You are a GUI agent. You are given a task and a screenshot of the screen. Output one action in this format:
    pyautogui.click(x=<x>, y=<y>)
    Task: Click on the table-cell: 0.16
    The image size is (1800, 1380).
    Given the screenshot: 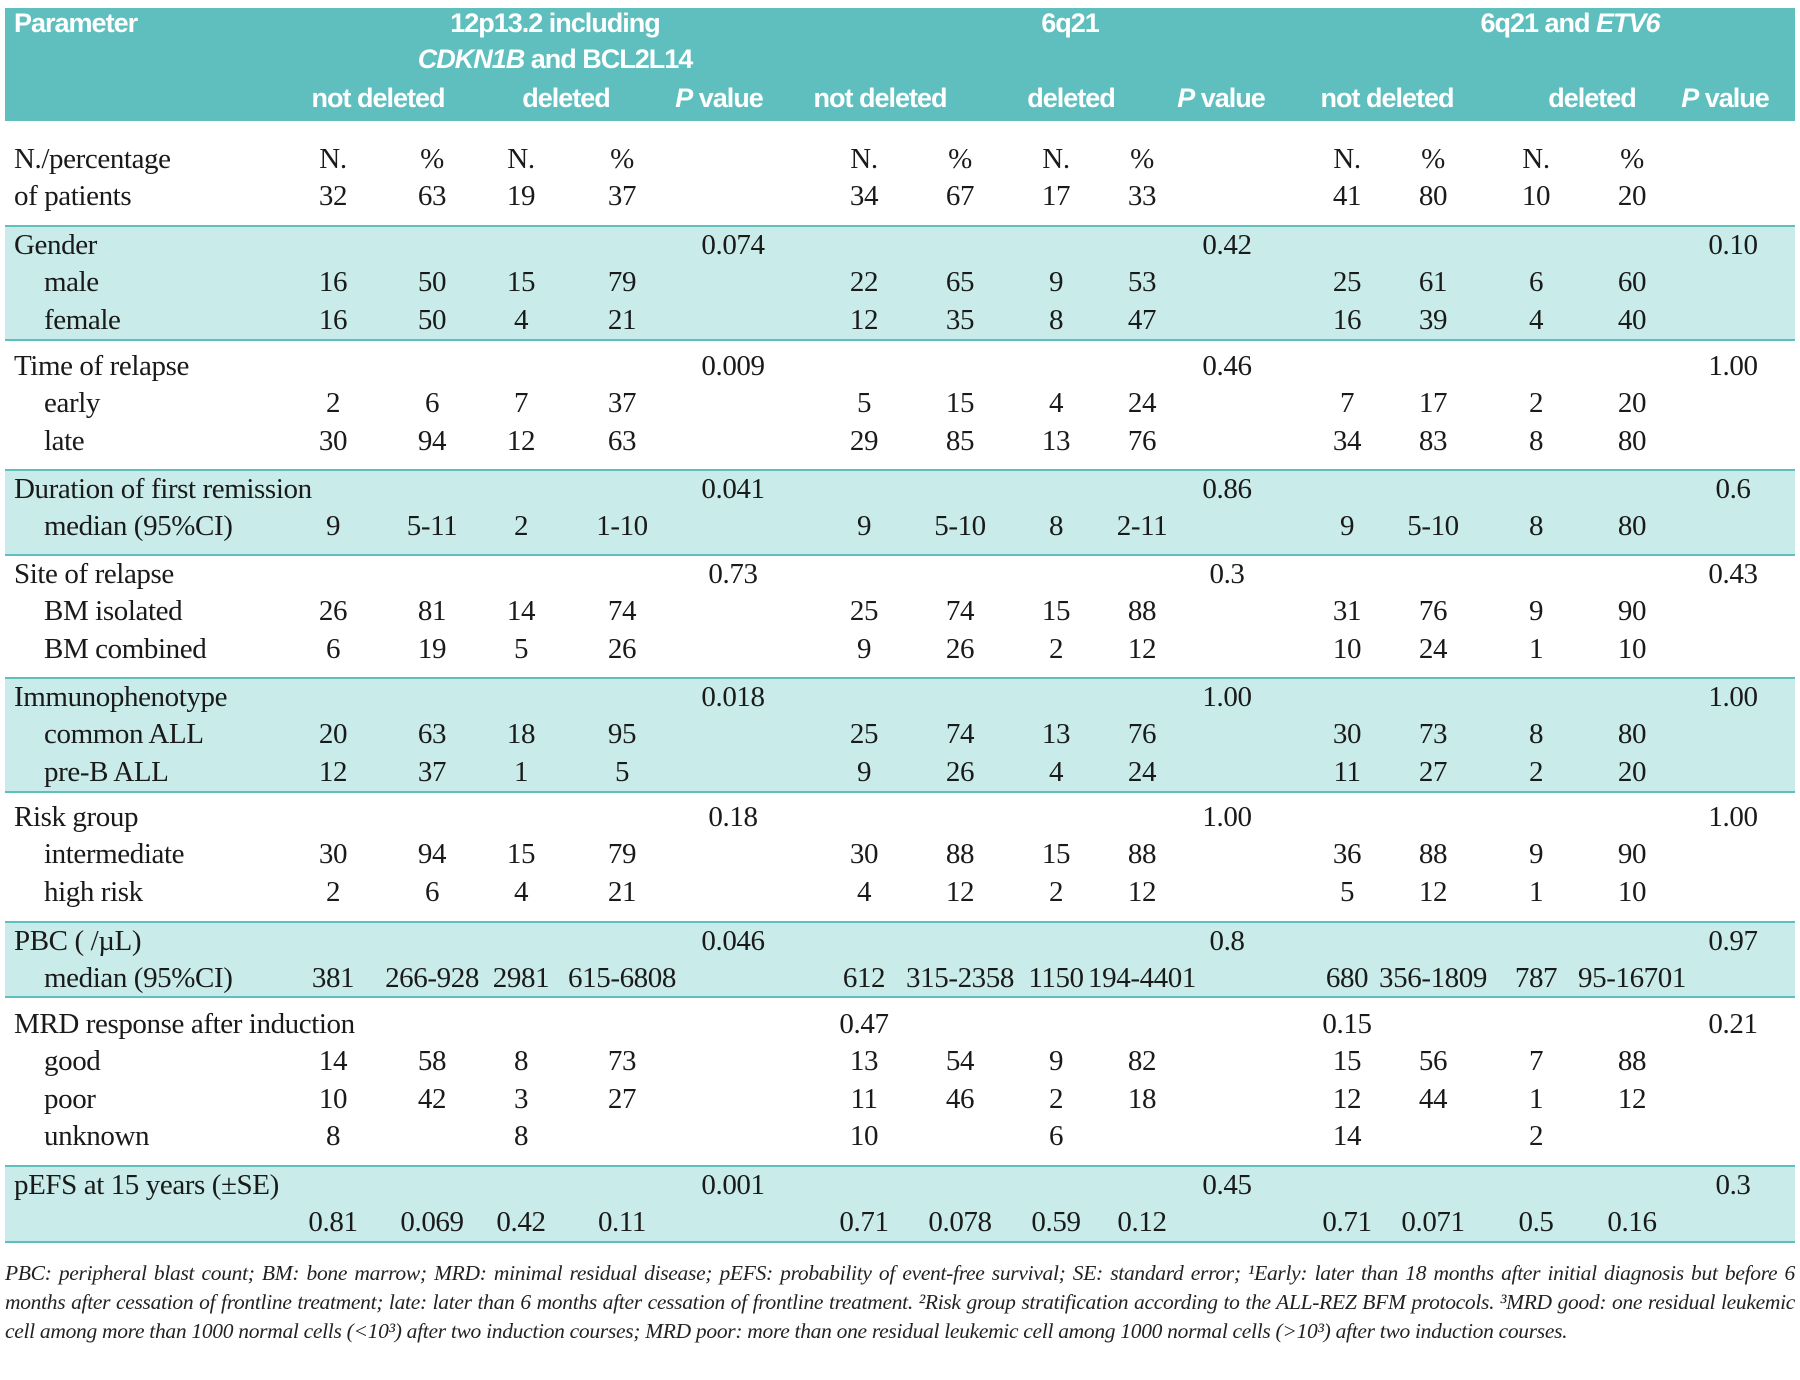 What is the action you would take?
    pyautogui.click(x=1632, y=1222)
    